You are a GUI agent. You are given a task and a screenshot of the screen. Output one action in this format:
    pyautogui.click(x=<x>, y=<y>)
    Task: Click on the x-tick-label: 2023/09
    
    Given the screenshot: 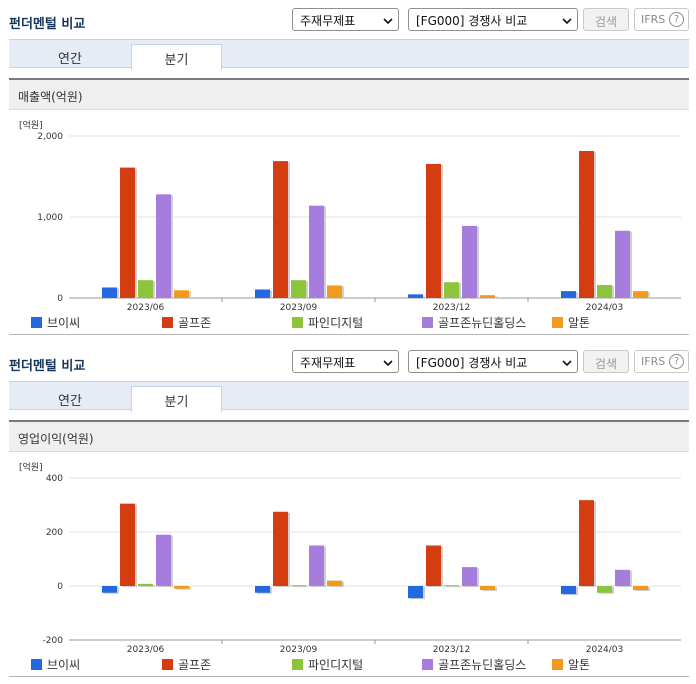 What is the action you would take?
    pyautogui.click(x=299, y=307)
    